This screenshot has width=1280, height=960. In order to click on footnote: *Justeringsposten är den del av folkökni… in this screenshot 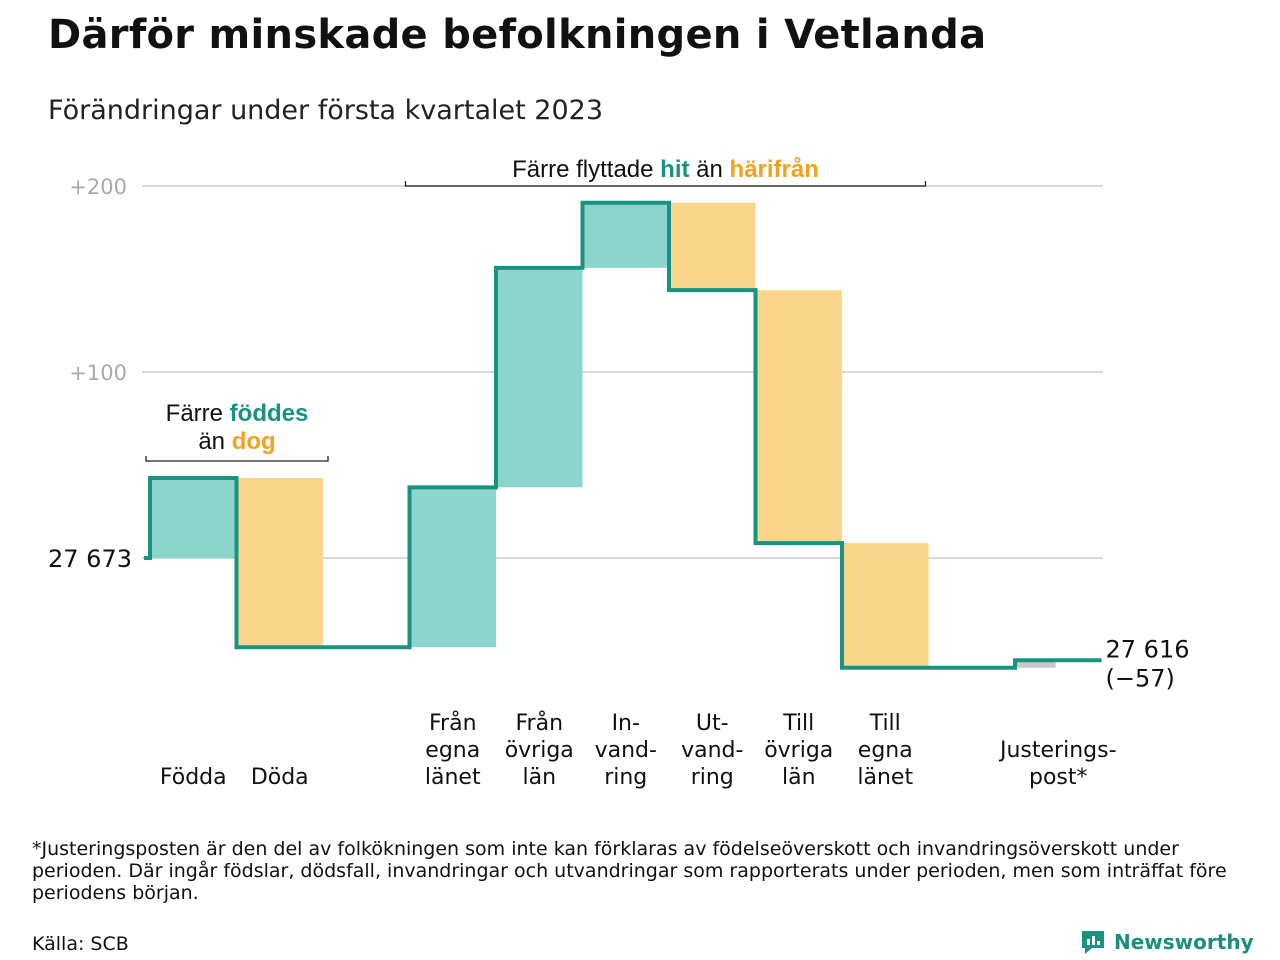, I will do `click(629, 871)`.